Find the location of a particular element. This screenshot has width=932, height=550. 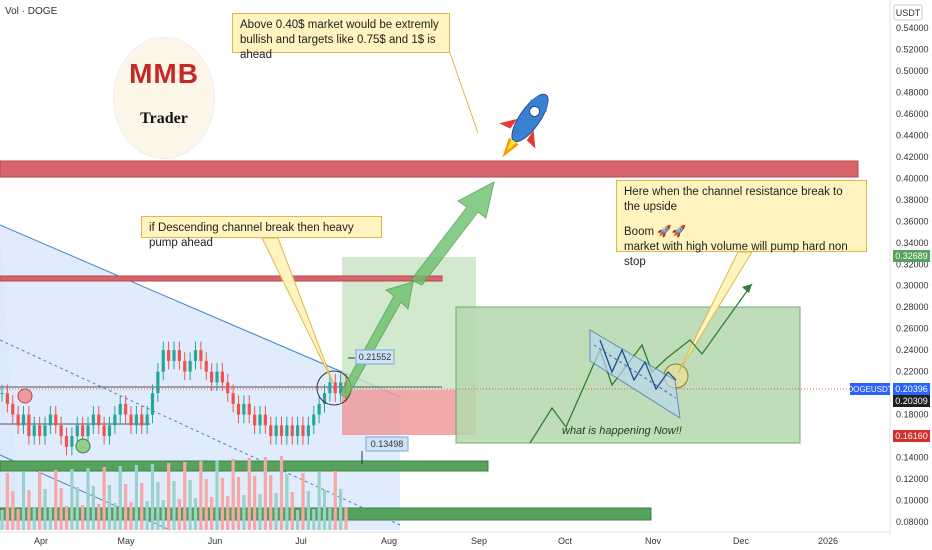

projection-path is located at coordinates (641, 363).